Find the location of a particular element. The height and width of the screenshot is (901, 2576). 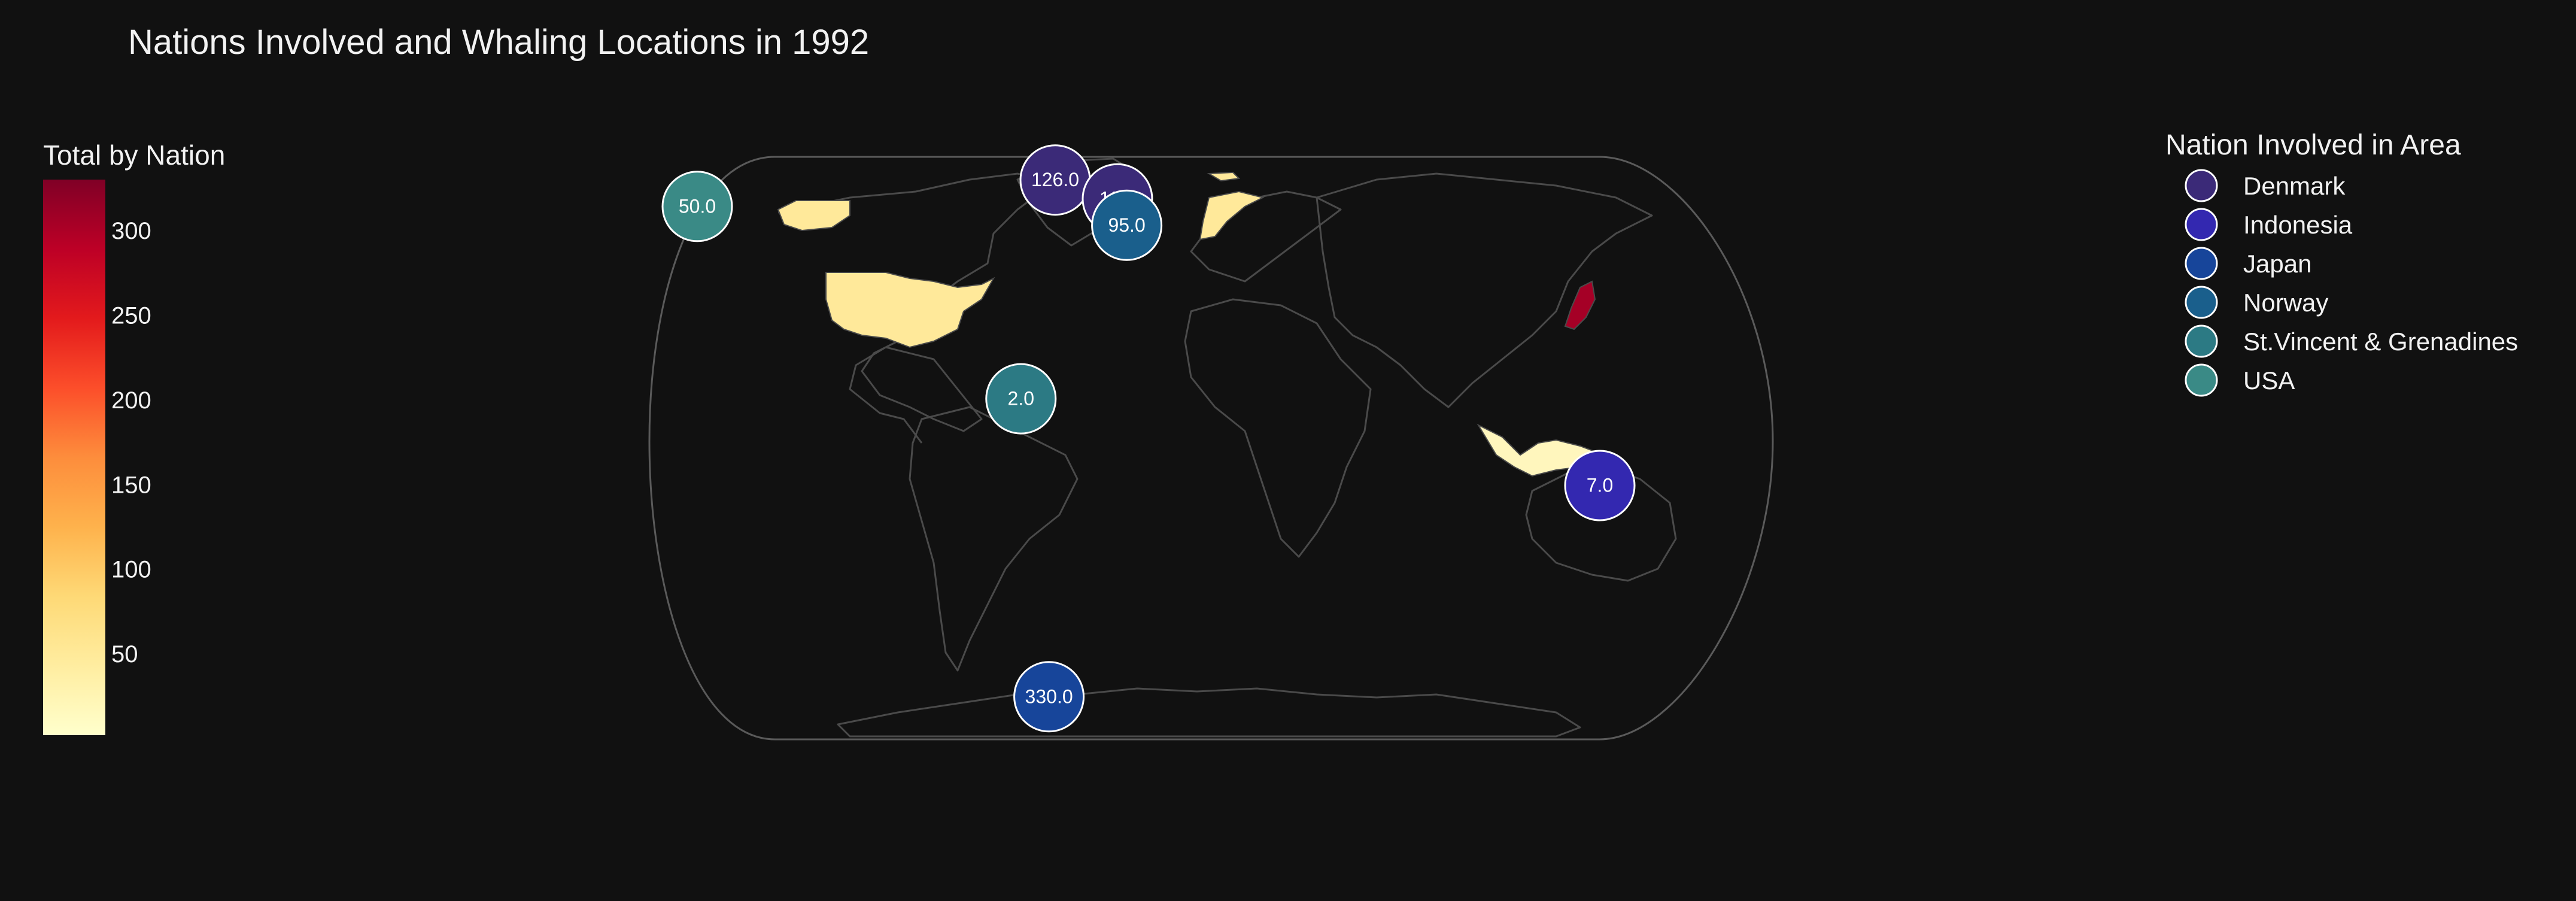

legend-label: Indonesia is located at coordinates (2298, 225).